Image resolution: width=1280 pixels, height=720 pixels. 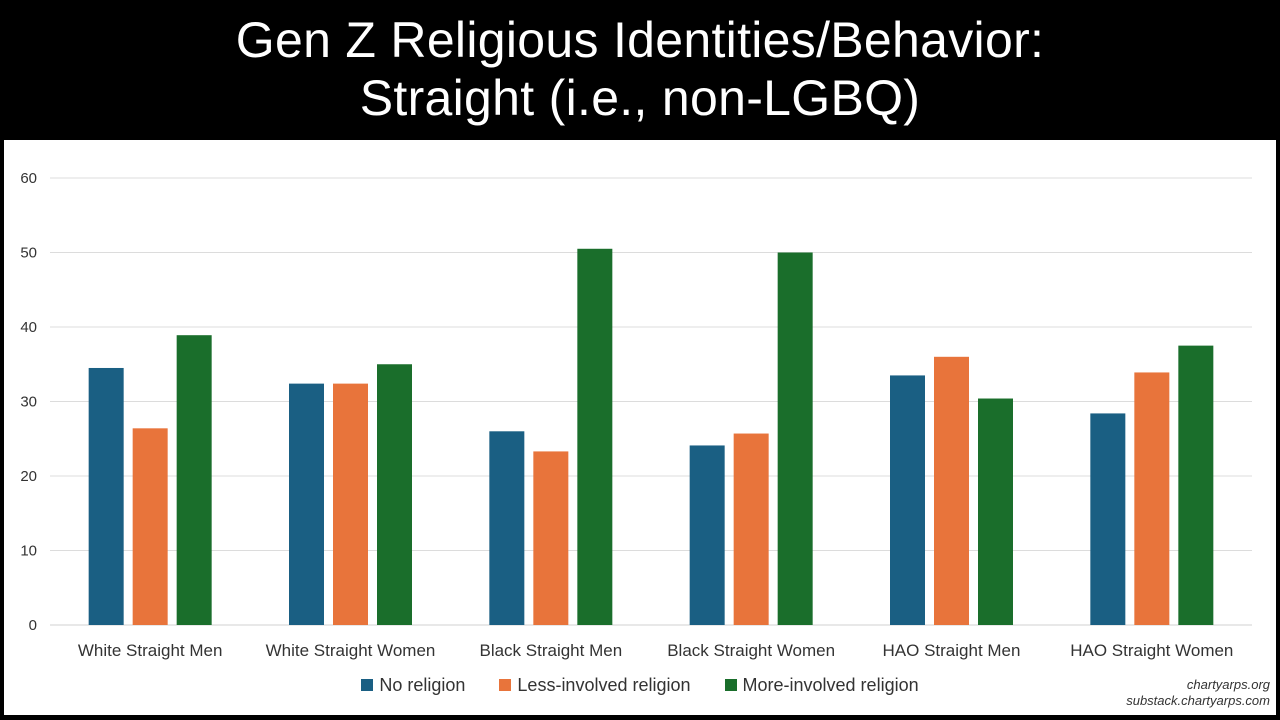 What do you see at coordinates (150, 650) in the screenshot?
I see `x-category-label: White Straight Men` at bounding box center [150, 650].